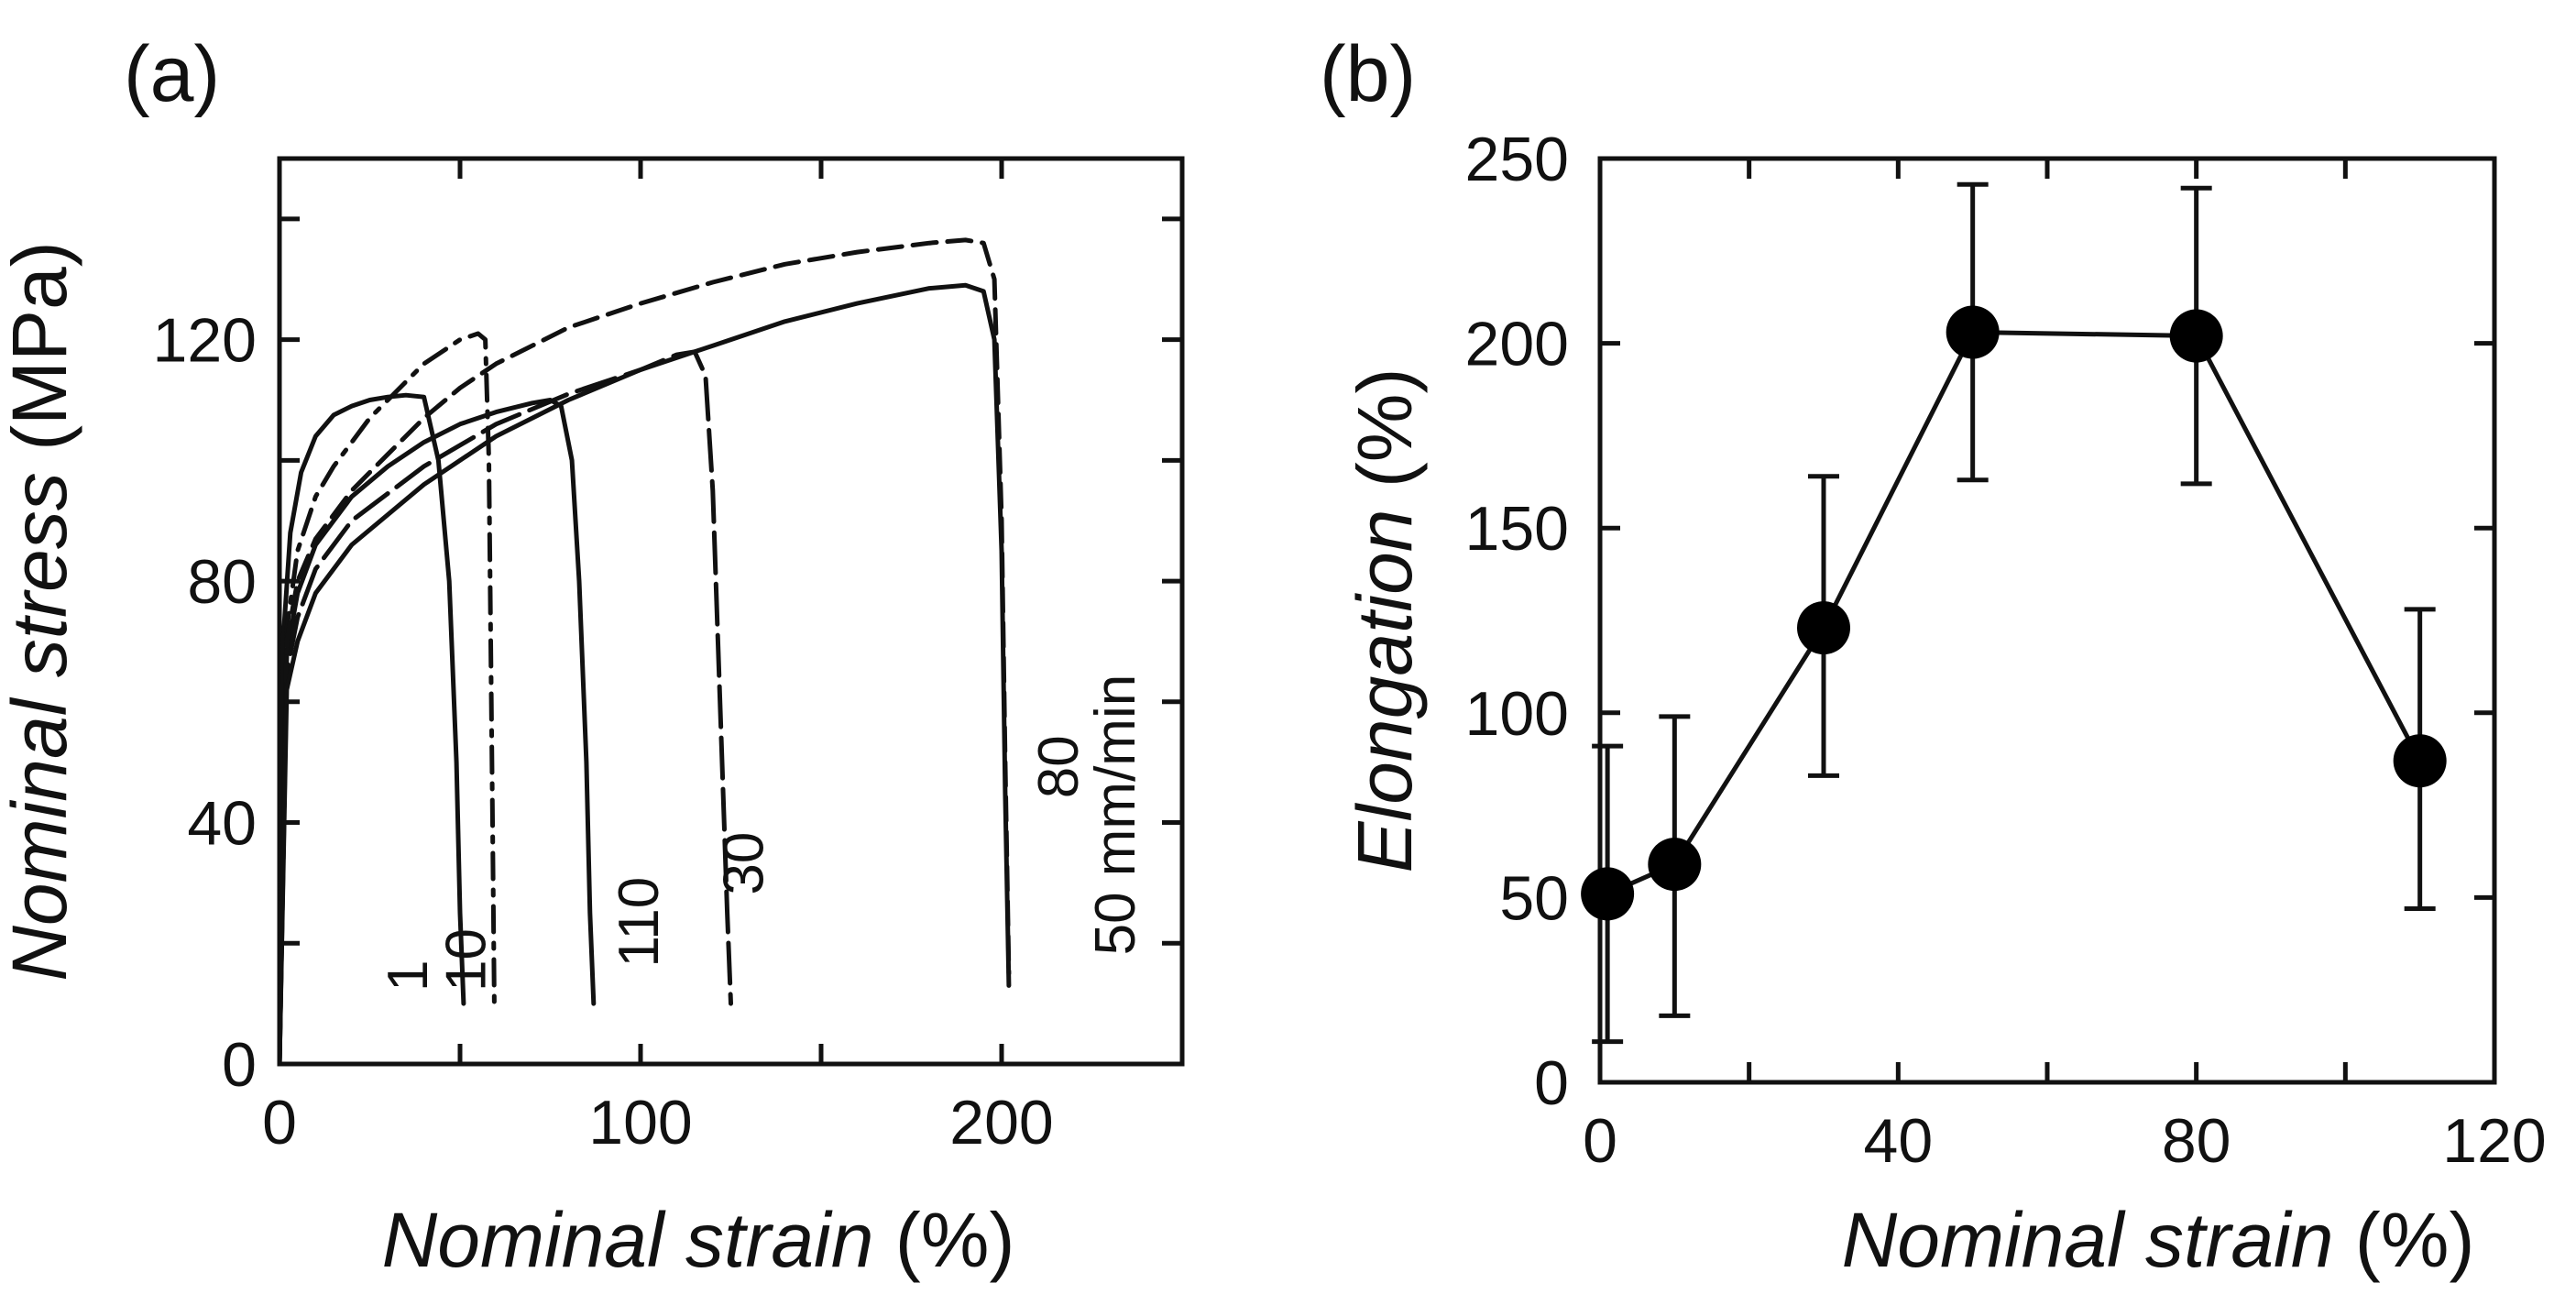  What do you see at coordinates (222, 582) in the screenshot?
I see `panel-a-y-tick-label: 80` at bounding box center [222, 582].